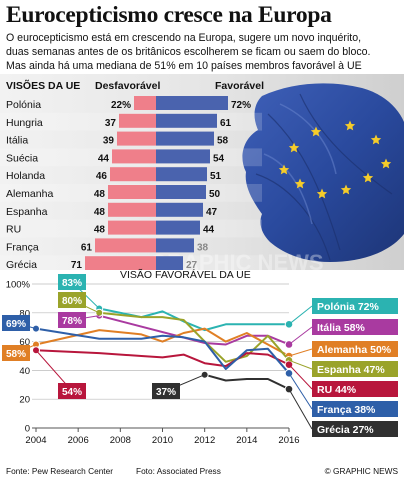 Image resolution: width=404 pixels, height=480 pixels. Describe the element at coordinates (192, 265) in the screenshot. I see `bar-value-label: 27` at that location.